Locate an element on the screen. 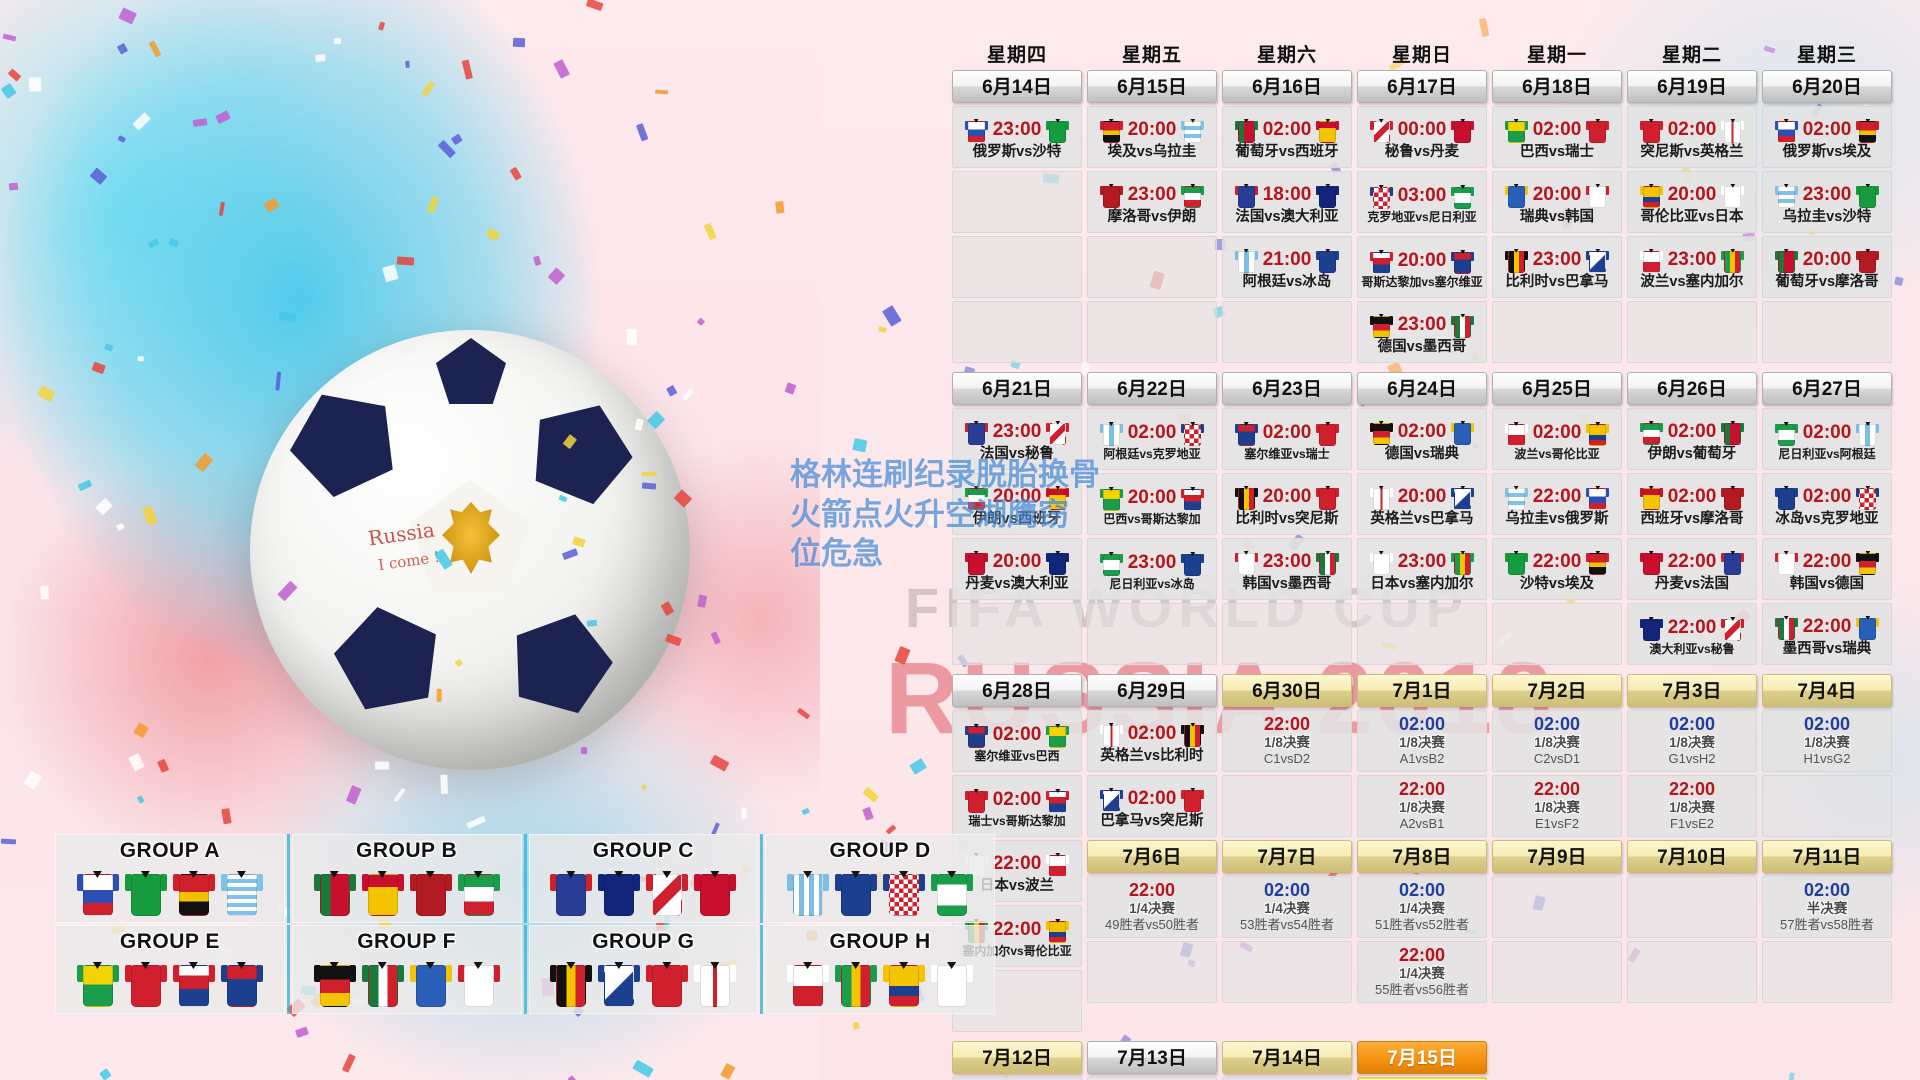 The width and height of the screenshot is (1920, 1080). date-header: 7月1日 is located at coordinates (1422, 690).